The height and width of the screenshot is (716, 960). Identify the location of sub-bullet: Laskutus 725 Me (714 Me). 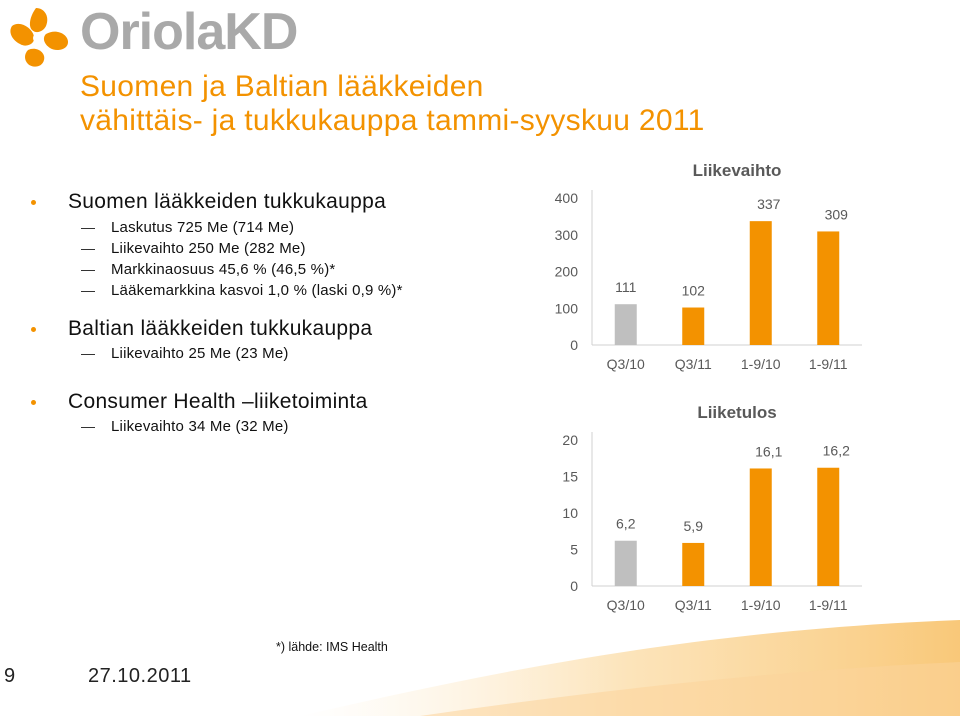
(187, 227).